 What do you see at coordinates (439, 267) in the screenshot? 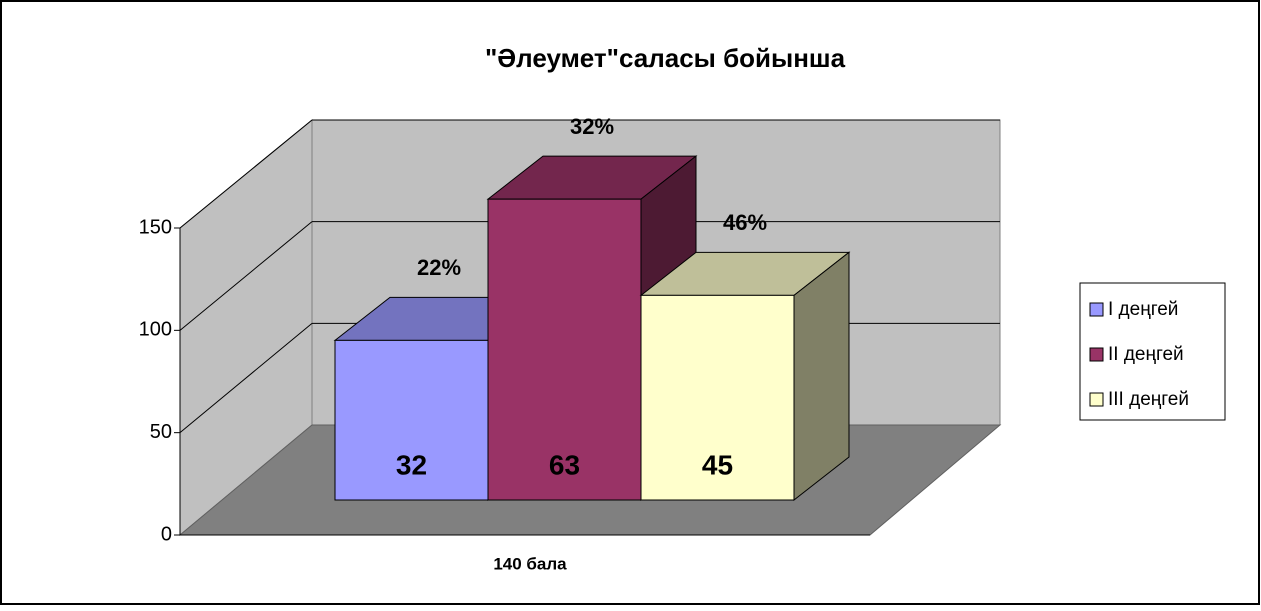
I see `annotation: 22%` at bounding box center [439, 267].